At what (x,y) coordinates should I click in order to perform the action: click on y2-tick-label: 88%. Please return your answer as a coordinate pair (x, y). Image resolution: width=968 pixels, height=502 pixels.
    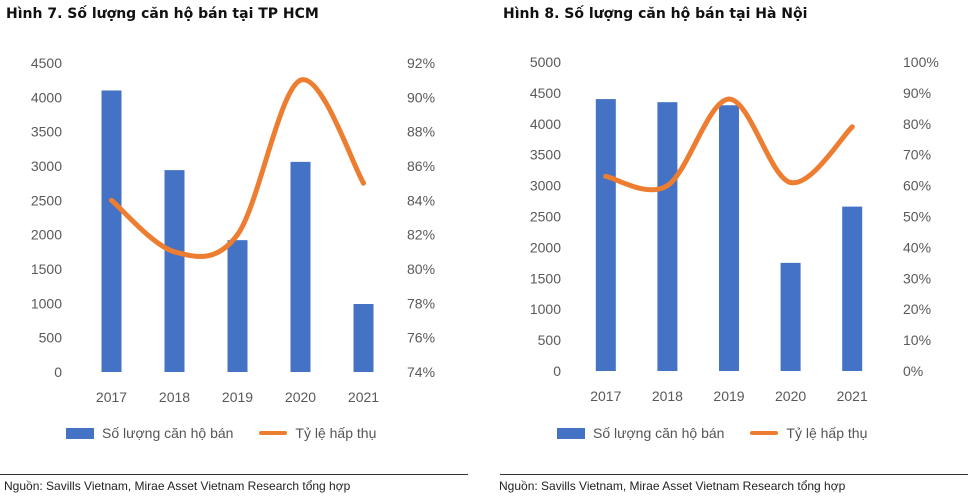
    Looking at the image, I should click on (421, 132).